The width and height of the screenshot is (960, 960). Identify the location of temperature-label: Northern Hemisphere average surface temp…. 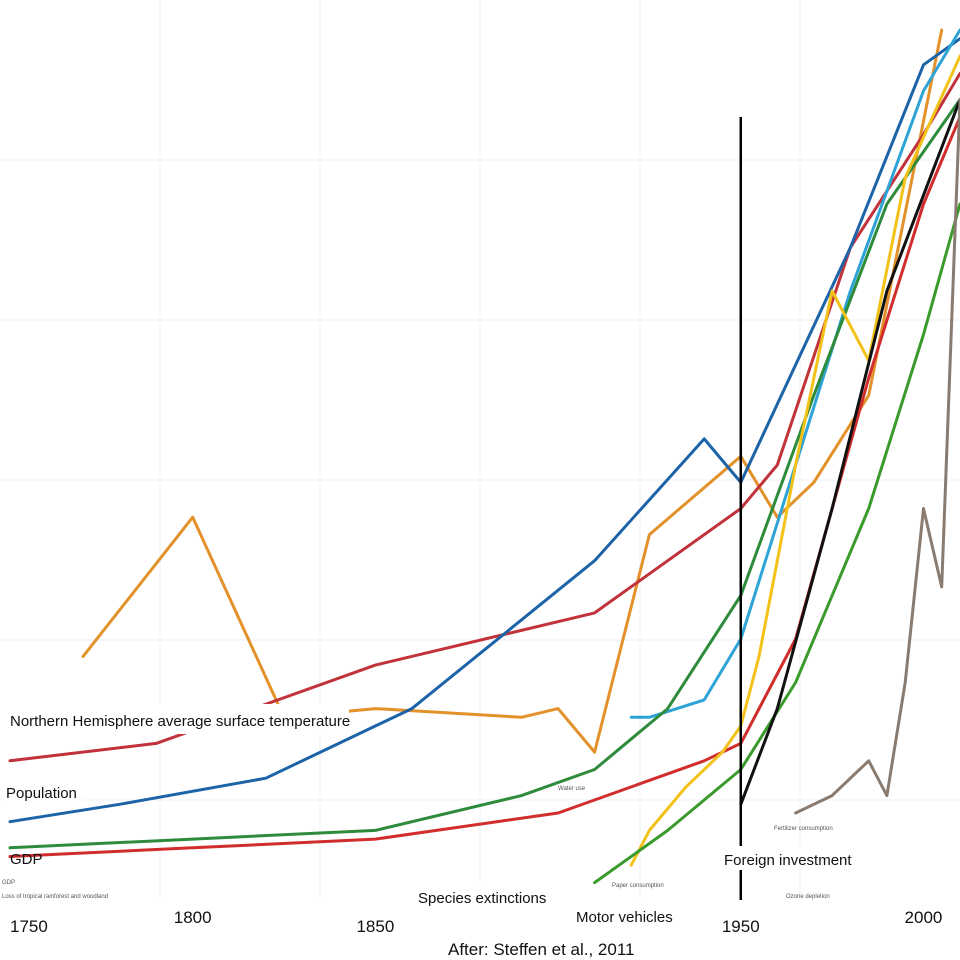
(180, 721).